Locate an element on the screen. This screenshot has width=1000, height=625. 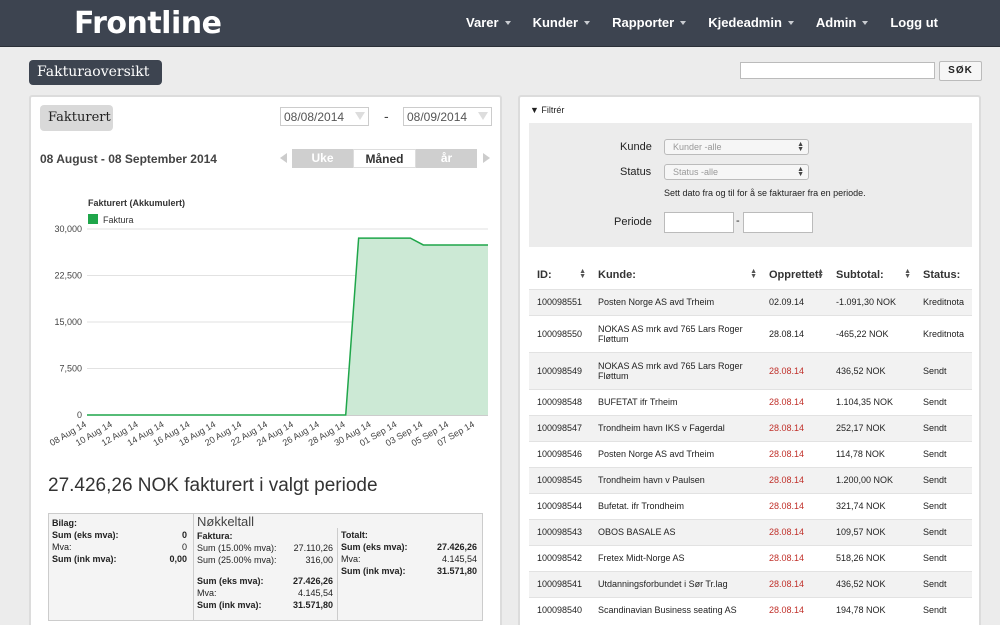
next-period-arrow-icon is located at coordinates (486, 158).